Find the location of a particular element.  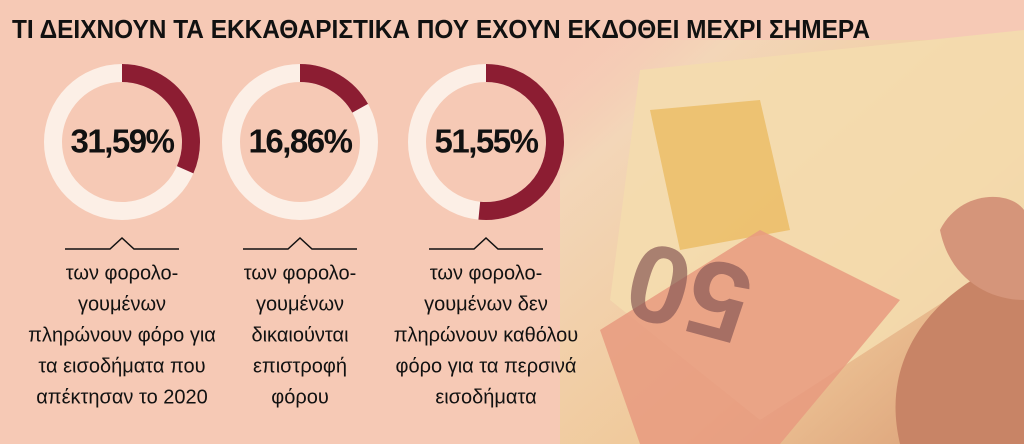

value-label: 51,55% is located at coordinates (487, 141).